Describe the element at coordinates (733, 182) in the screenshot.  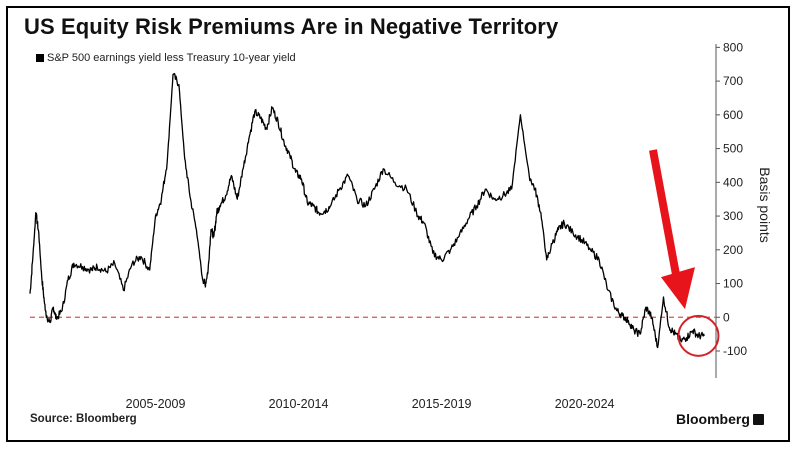
I see `y-tick-label: 400` at that location.